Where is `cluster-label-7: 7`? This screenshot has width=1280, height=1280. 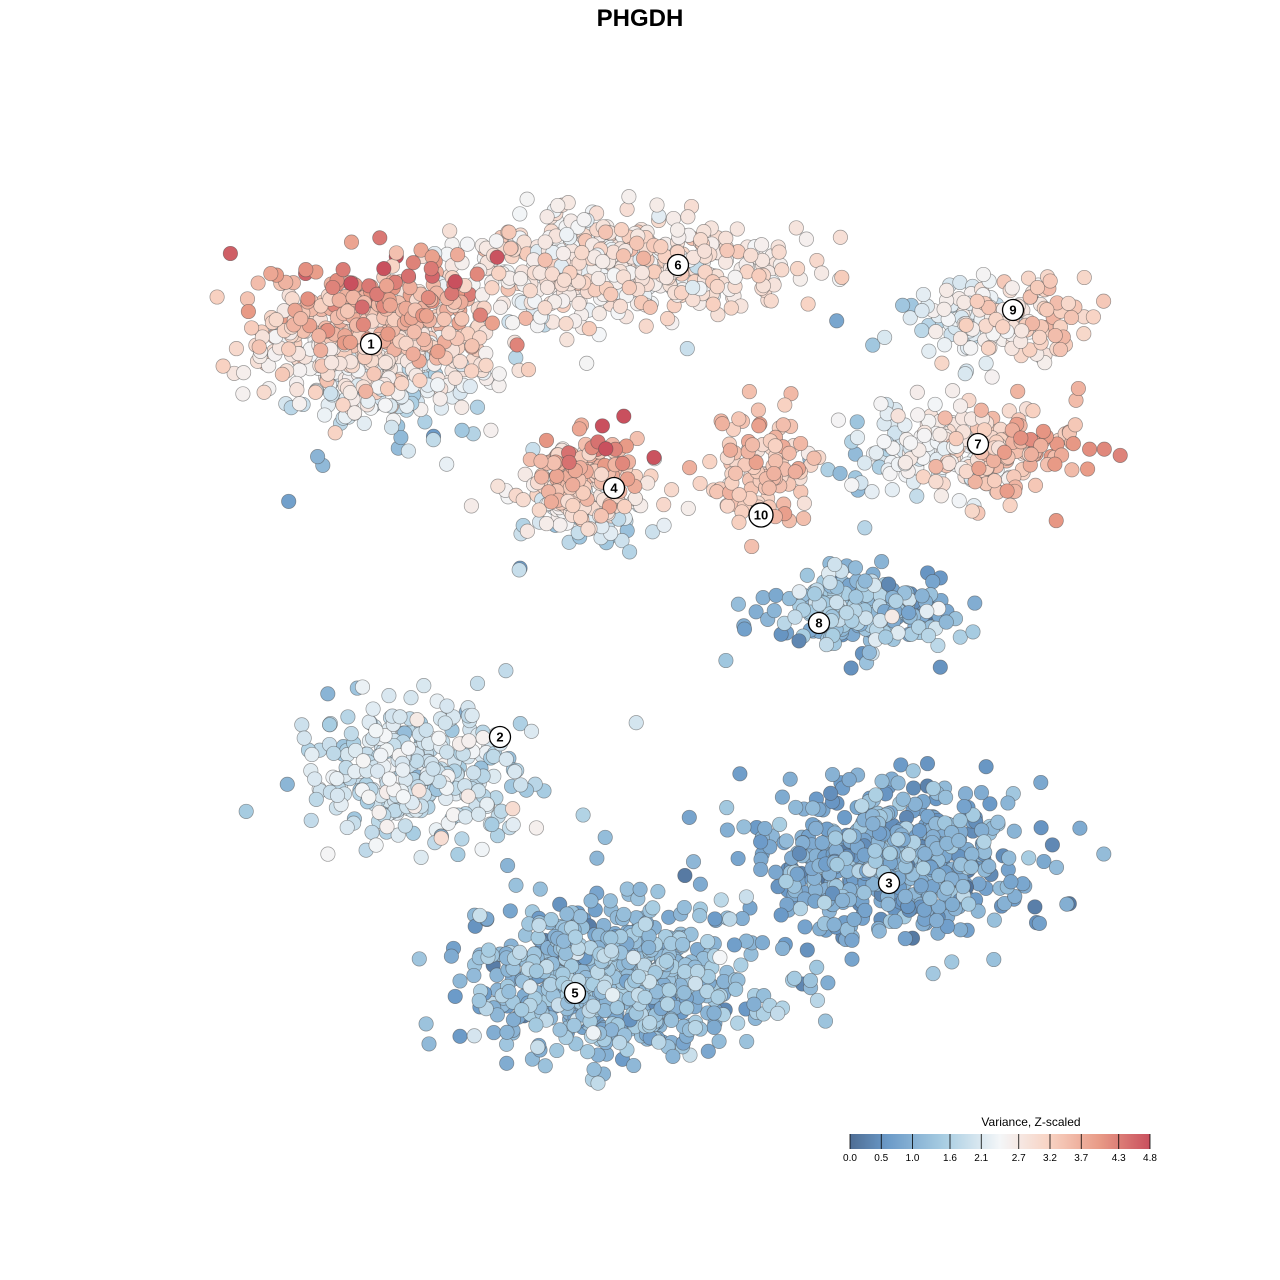
cluster-label-7: 7 is located at coordinates (978, 444).